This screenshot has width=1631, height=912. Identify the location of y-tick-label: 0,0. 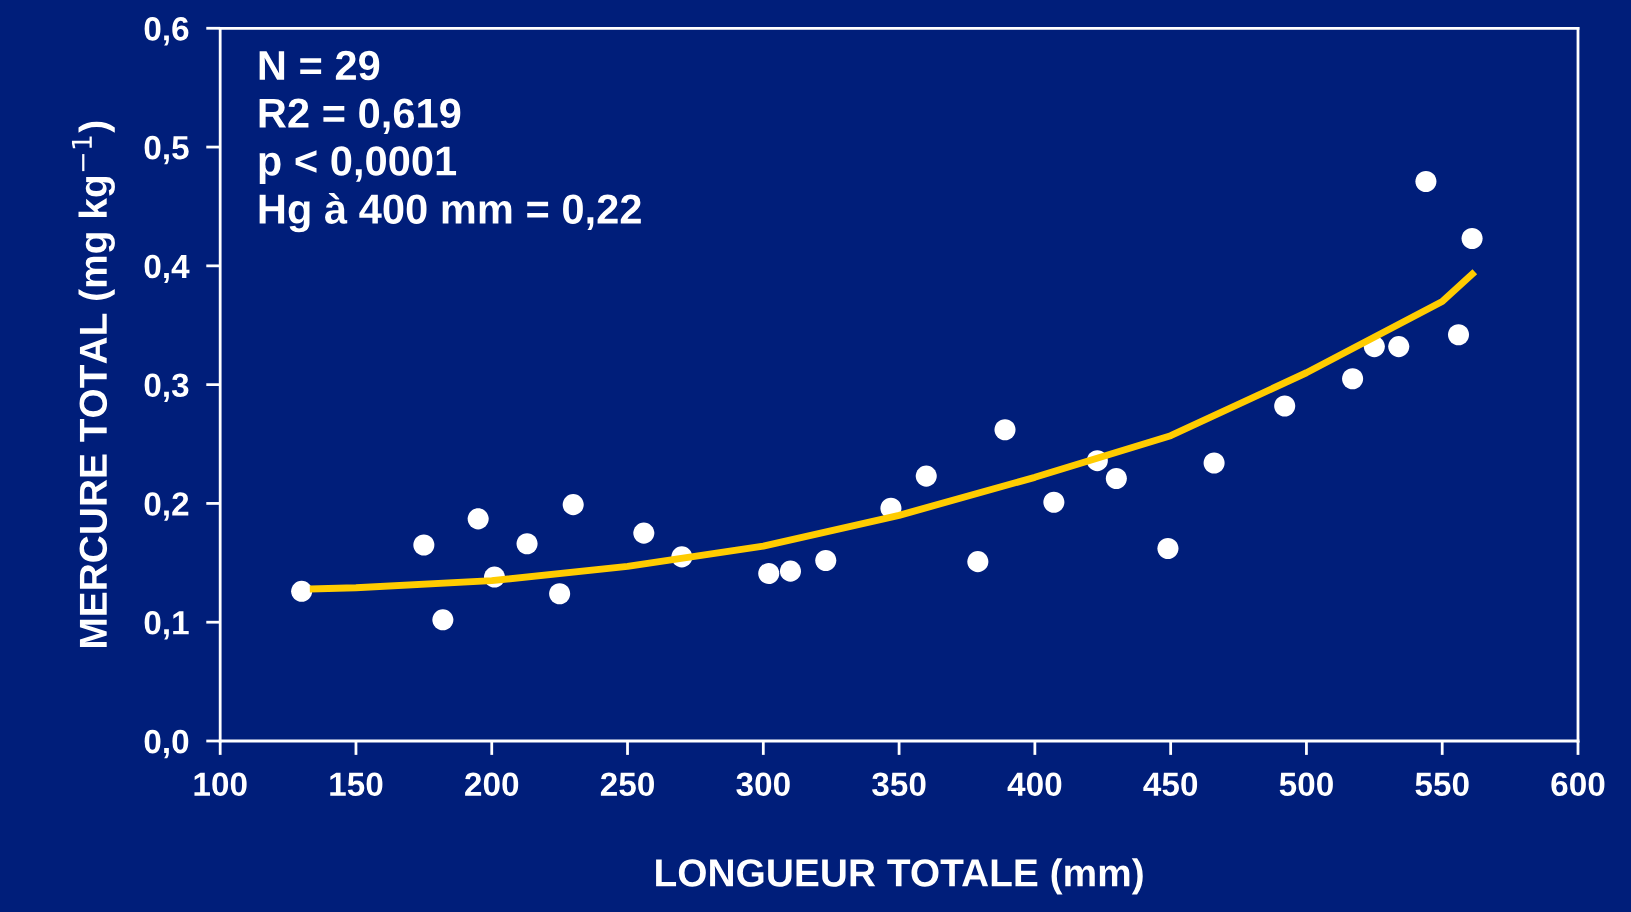
(166, 744).